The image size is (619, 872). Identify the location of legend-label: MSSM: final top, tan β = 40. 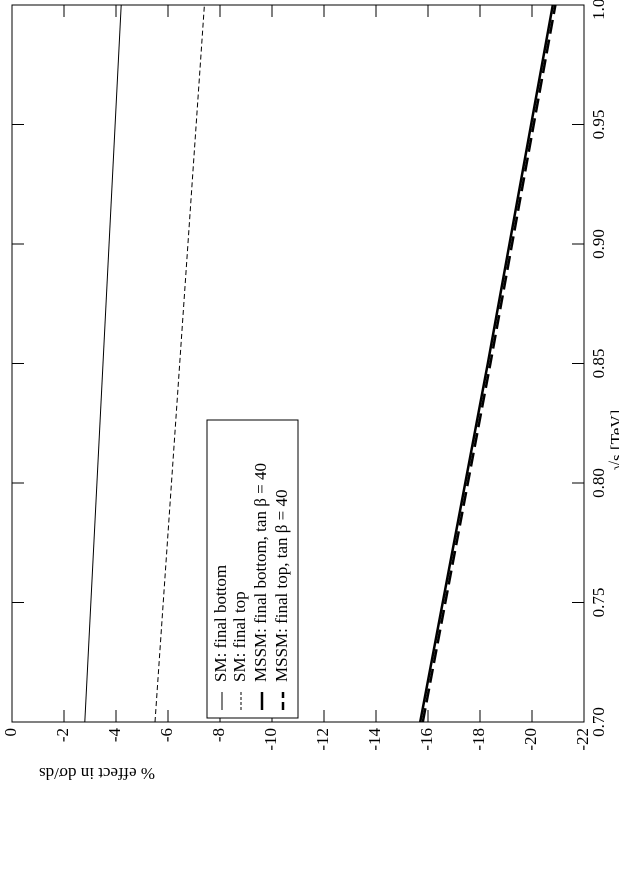
(281, 586).